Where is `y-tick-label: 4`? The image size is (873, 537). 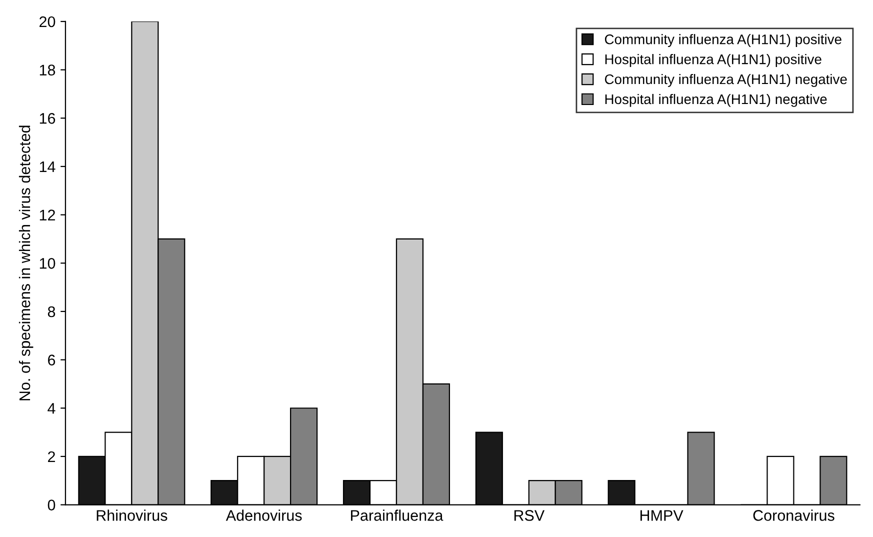 y-tick-label: 4 is located at coordinates (52, 408).